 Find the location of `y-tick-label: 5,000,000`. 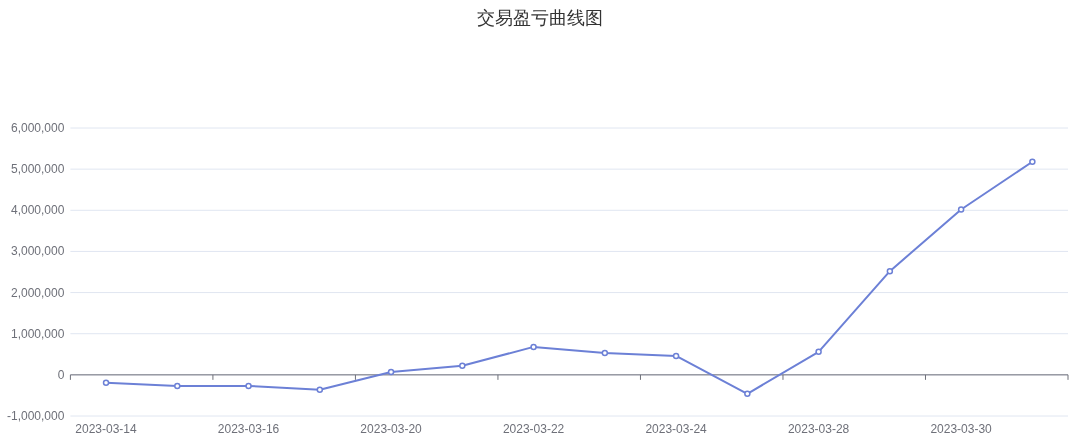

y-tick-label: 5,000,000 is located at coordinates (38, 169).